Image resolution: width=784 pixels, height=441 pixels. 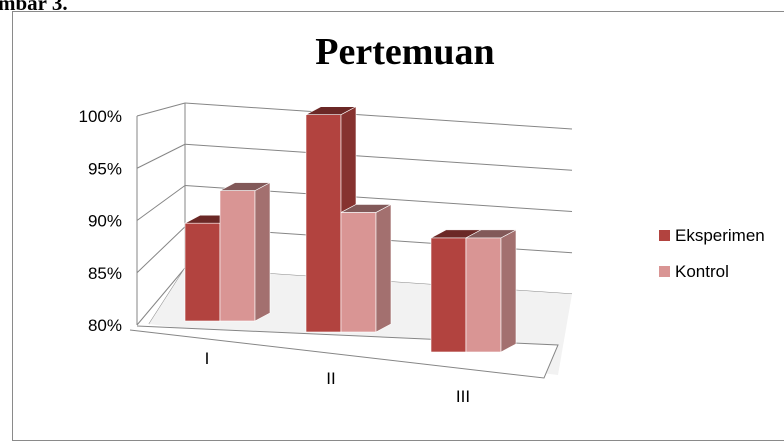 What do you see at coordinates (702, 271) in the screenshot?
I see `legend-label: Kontrol` at bounding box center [702, 271].